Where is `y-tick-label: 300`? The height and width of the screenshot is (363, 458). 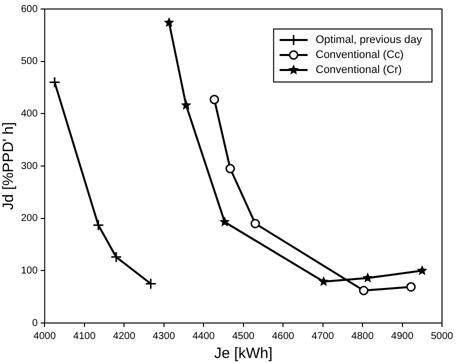 y-tick-label: 300 is located at coordinates (29, 166).